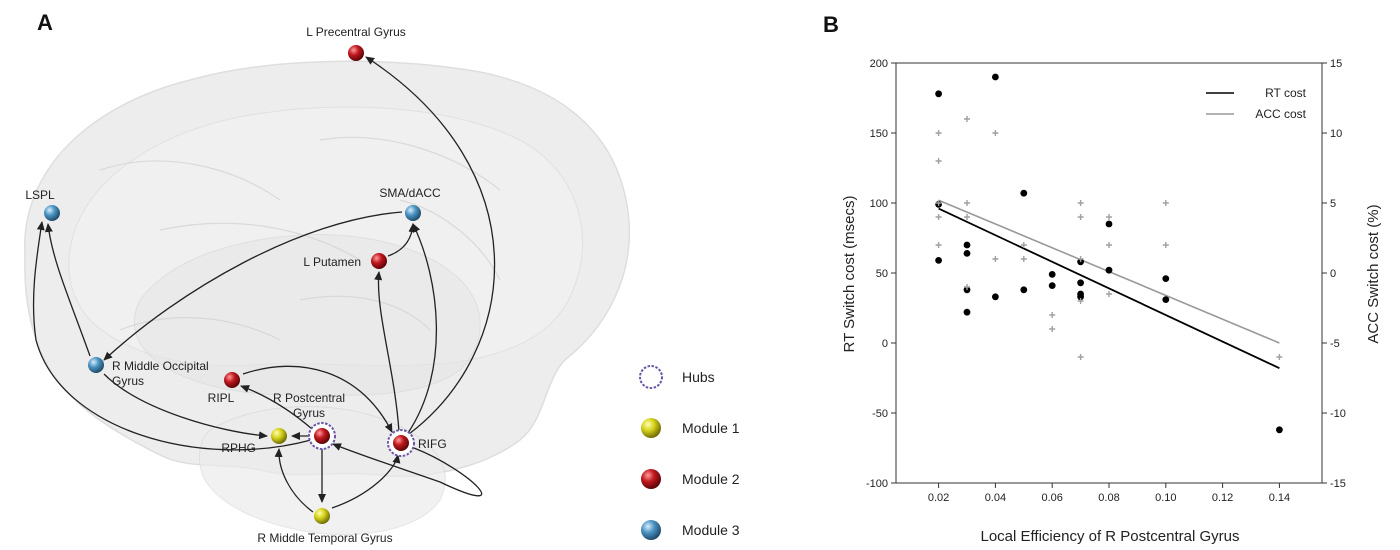 The width and height of the screenshot is (1400, 550). I want to click on node-rmog: R Middle Occipital Gyrus, so click(148, 372).